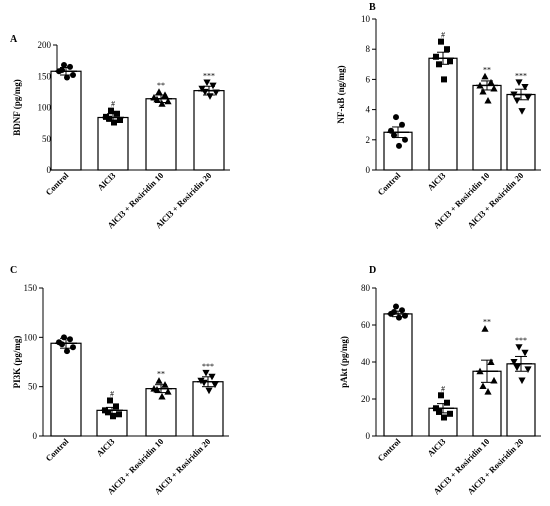 The width and height of the screenshot is (550, 506). Describe the element at coordinates (33, 387) in the screenshot. I see `y-tick-label: 50` at that location.